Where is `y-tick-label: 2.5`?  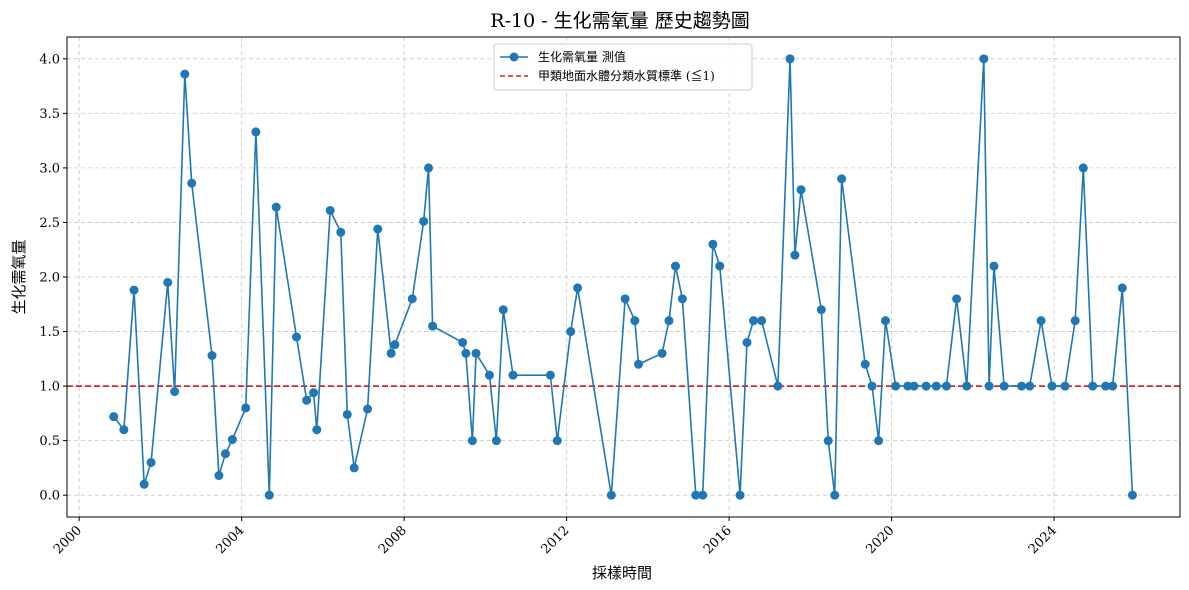
y-tick-label: 2.5 is located at coordinates (49, 223).